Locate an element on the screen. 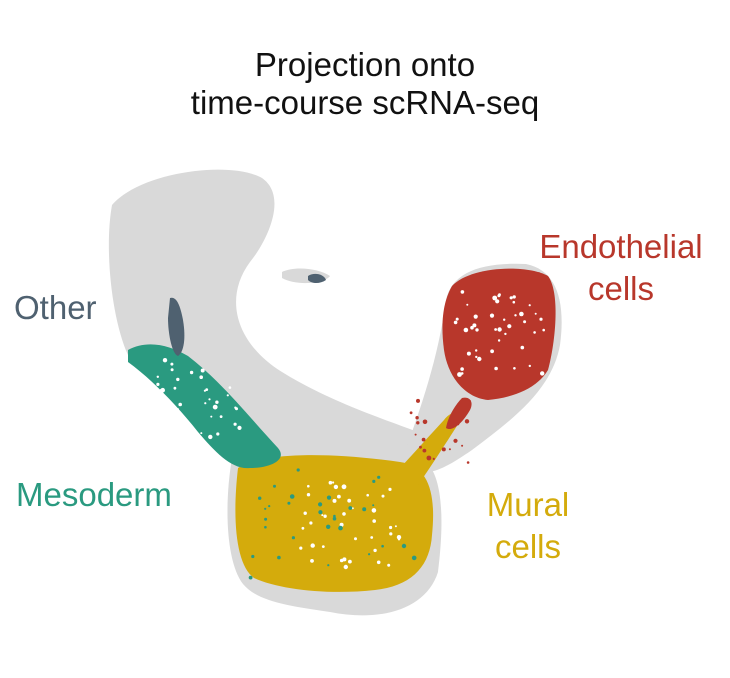 The height and width of the screenshot is (678, 730). endothelial-cells-tail is located at coordinates (459, 413).